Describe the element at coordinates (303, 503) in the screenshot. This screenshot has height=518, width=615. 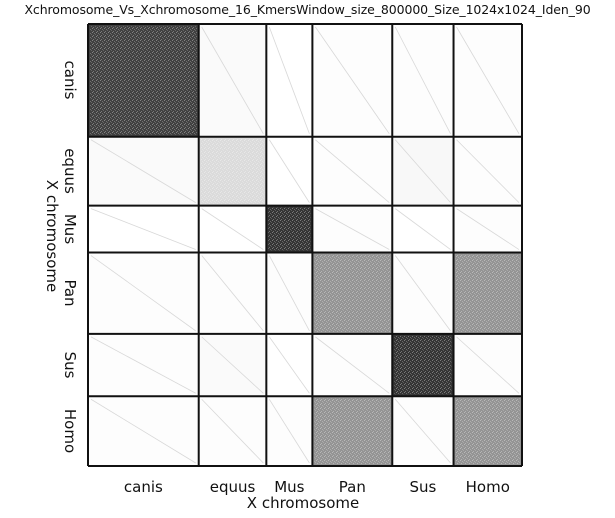
I see `x-axis-label: X chromosome` at that location.